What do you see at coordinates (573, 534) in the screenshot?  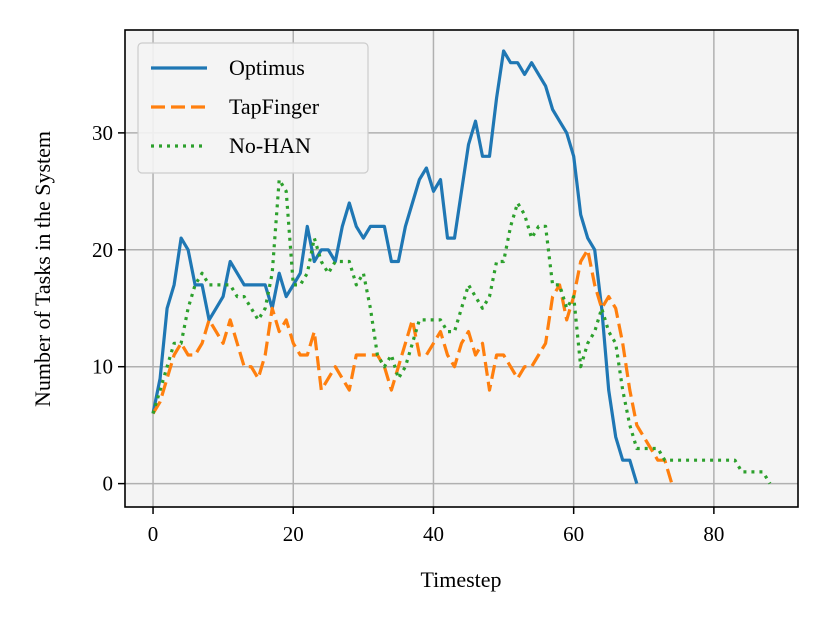 I see `x-tick-label: 60` at bounding box center [573, 534].